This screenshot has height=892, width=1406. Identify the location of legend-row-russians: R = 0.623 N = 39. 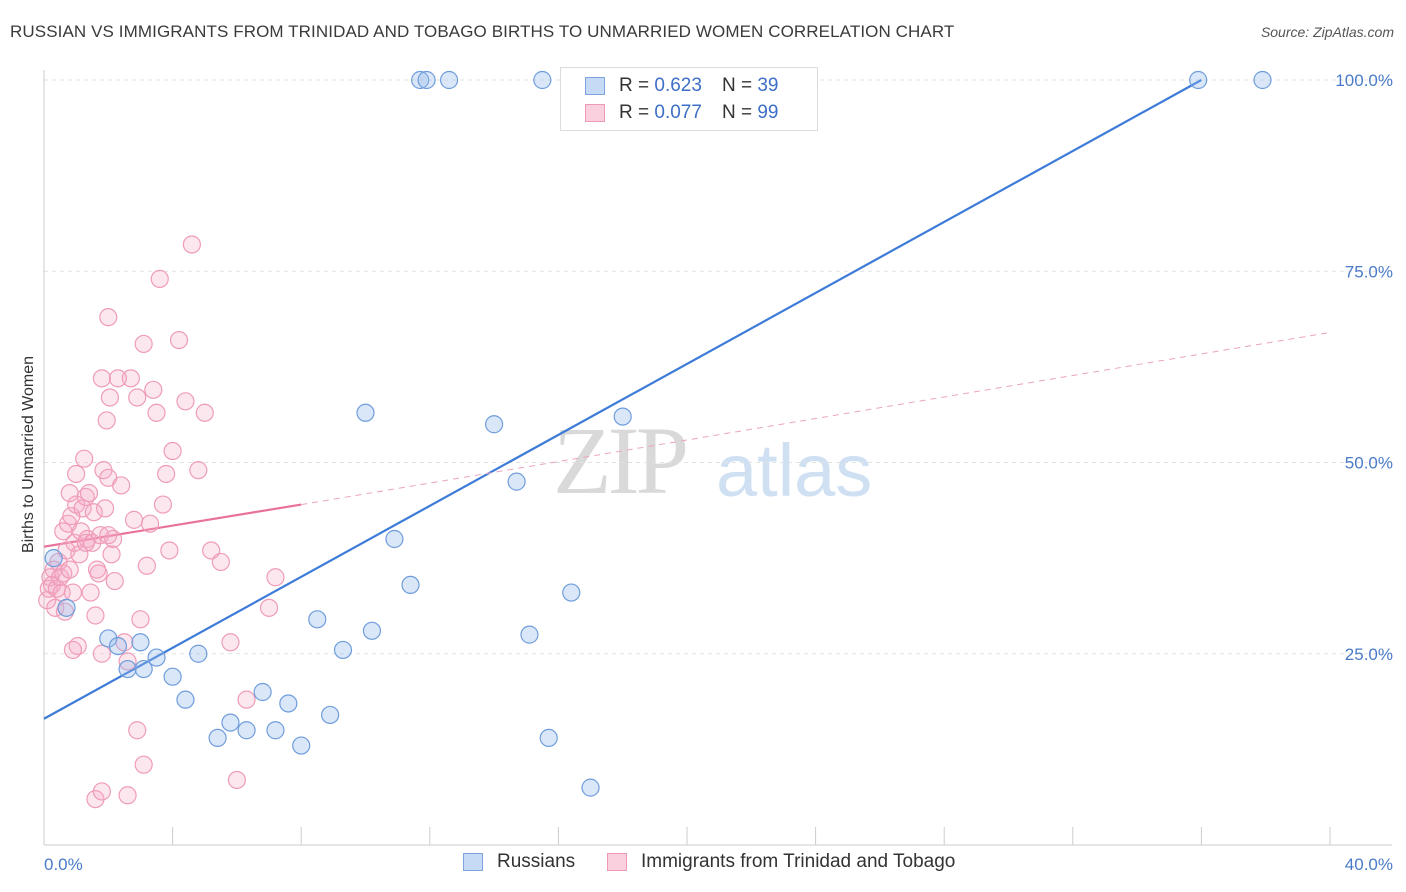
(681, 86).